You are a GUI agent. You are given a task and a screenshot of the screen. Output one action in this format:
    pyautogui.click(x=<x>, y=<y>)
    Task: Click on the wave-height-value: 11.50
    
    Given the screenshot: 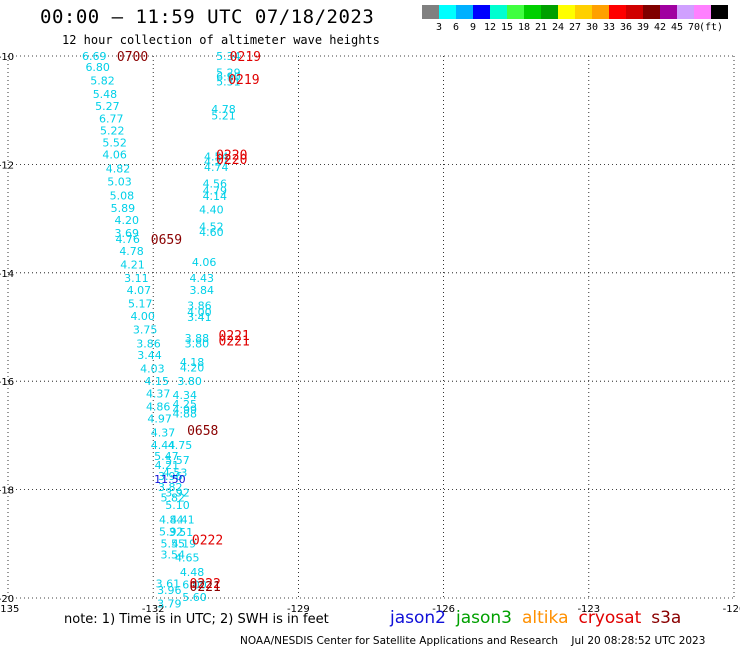 What is the action you would take?
    pyautogui.click(x=170, y=479)
    